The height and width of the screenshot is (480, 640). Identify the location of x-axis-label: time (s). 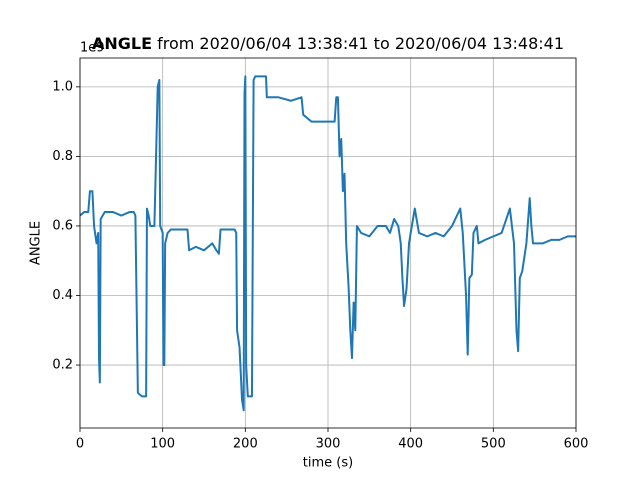
(328, 463).